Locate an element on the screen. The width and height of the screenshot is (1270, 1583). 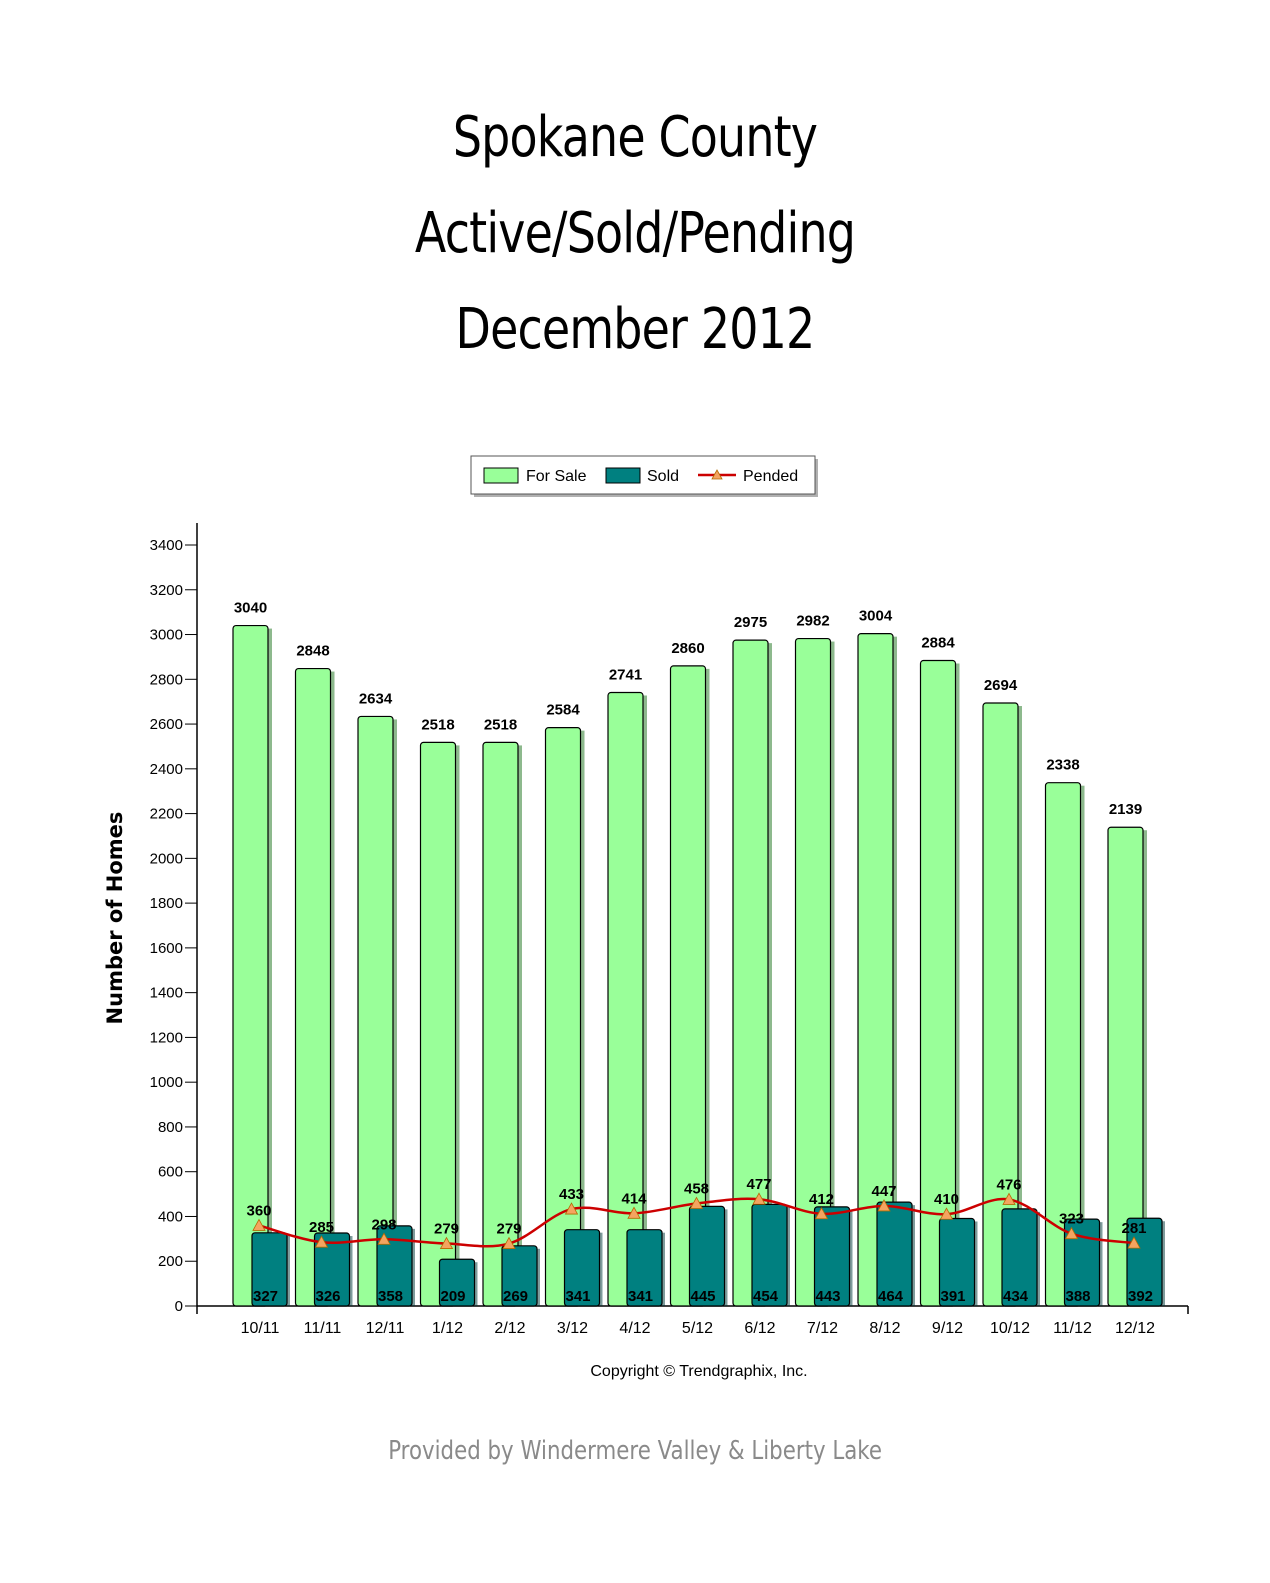
data-label-sold: 464 is located at coordinates (891, 1296).